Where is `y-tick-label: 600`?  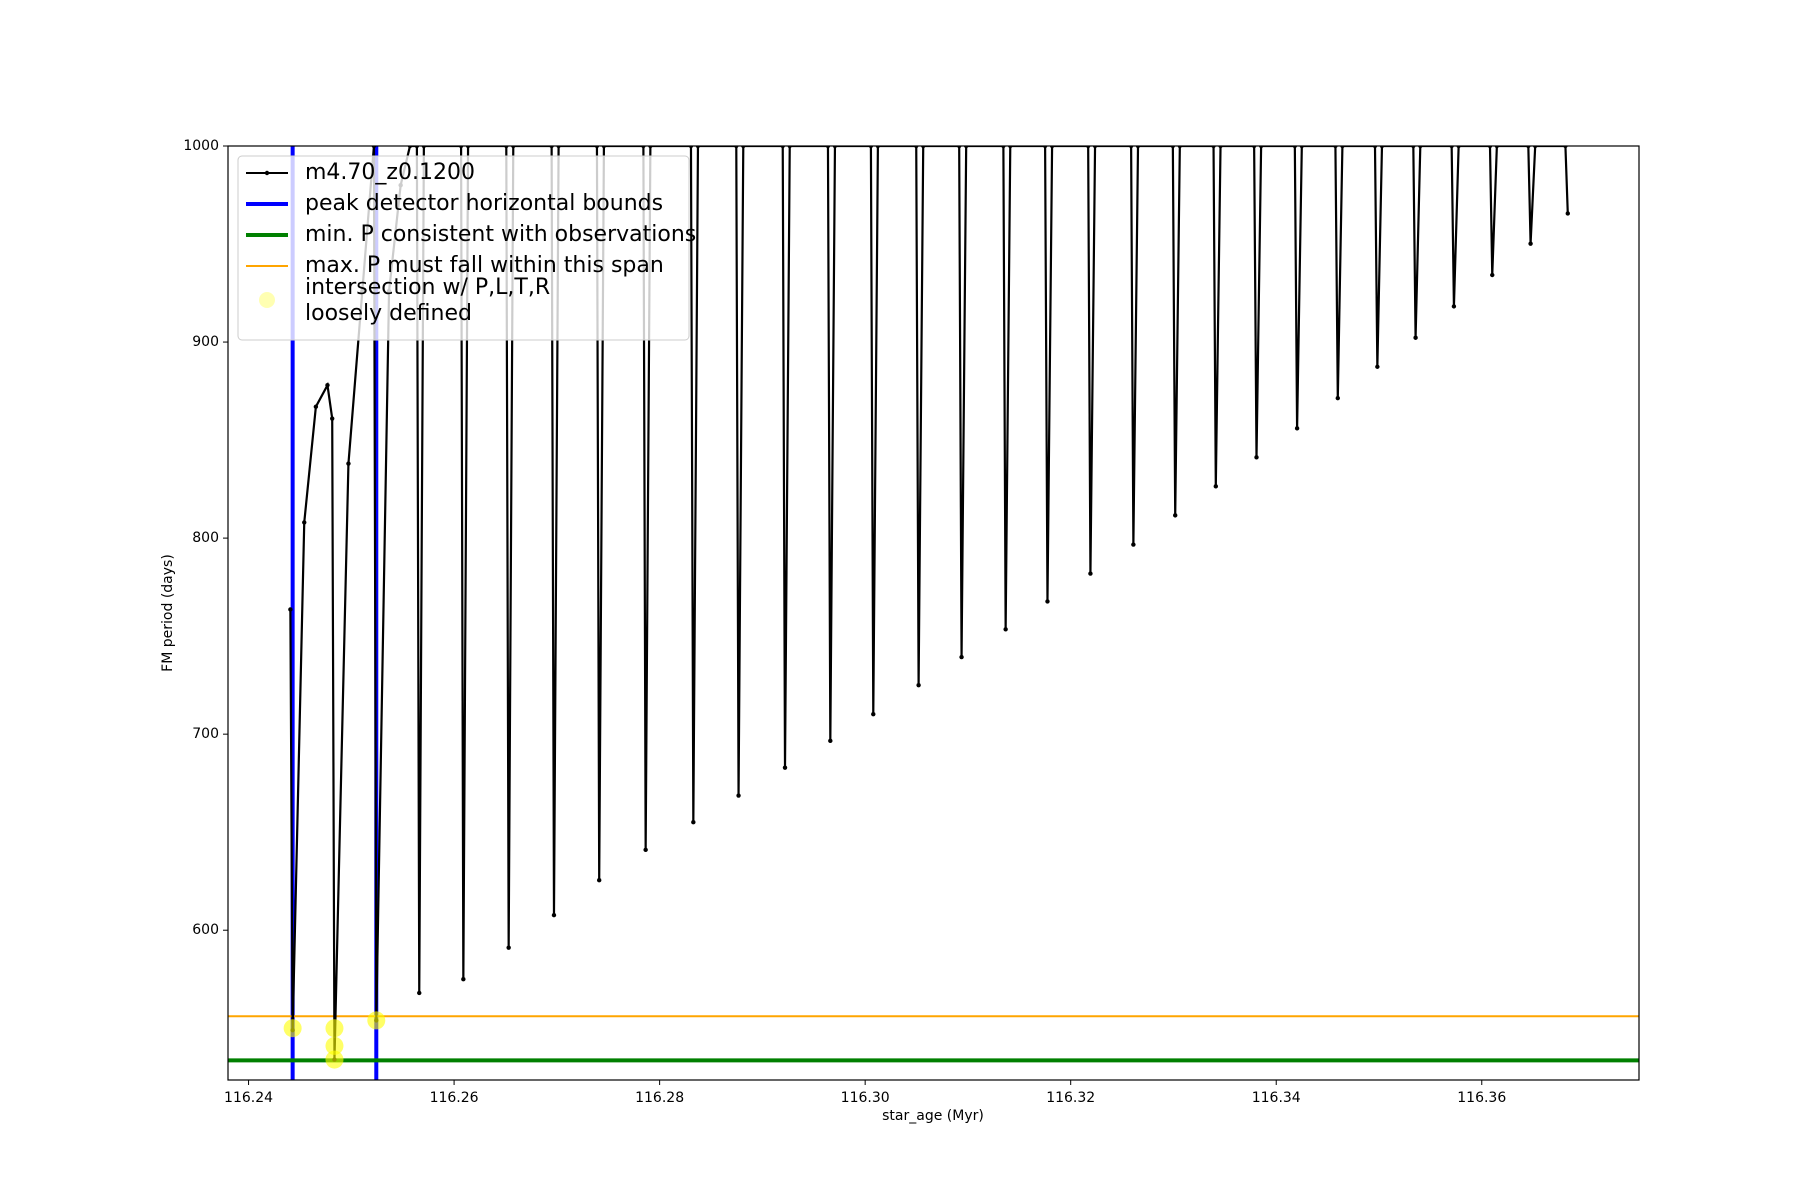 y-tick-label: 600 is located at coordinates (205, 930).